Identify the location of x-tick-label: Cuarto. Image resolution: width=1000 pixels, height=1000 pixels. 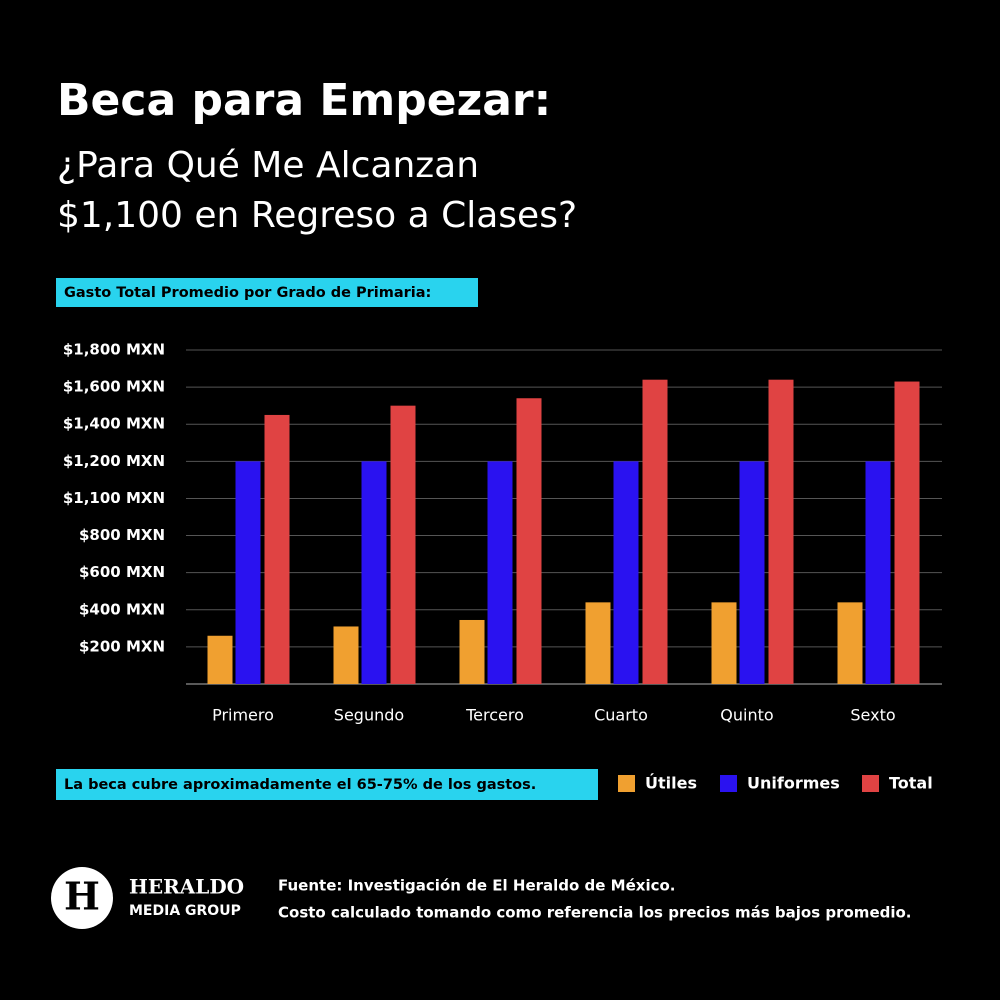
(621, 715).